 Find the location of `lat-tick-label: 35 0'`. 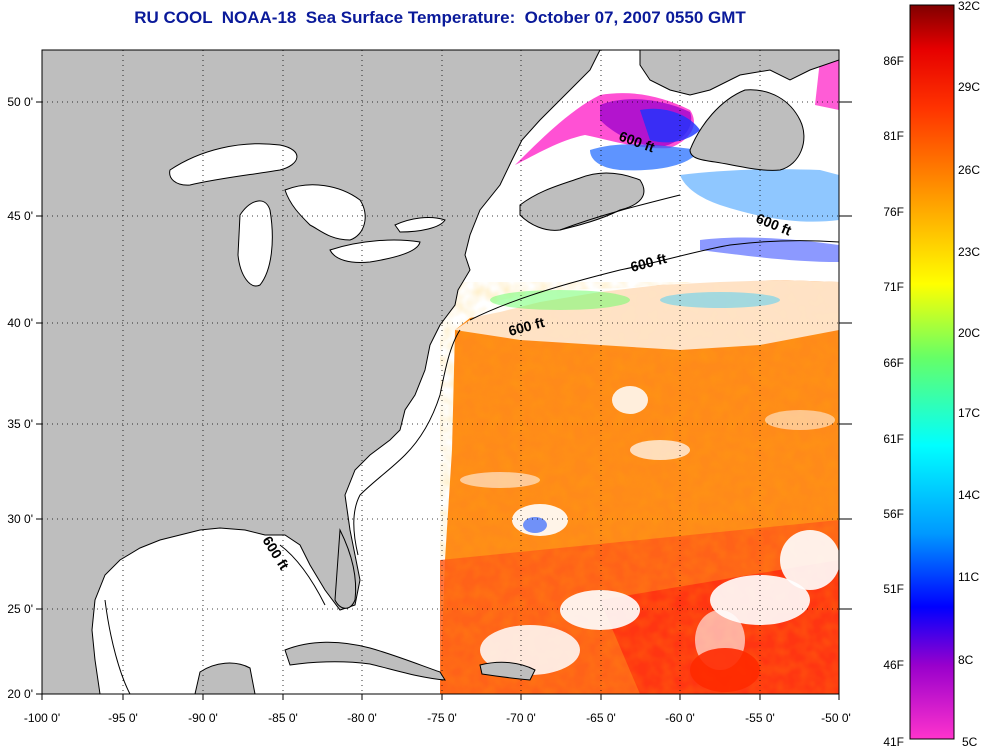

lat-tick-label: 35 0' is located at coordinates (20, 424).